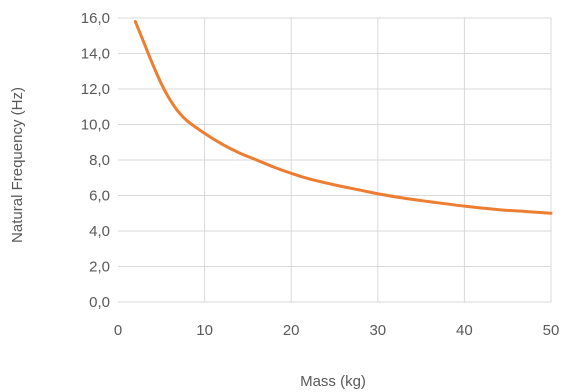 The height and width of the screenshot is (392, 563). What do you see at coordinates (95, 18) in the screenshot?
I see `y-tick-label: 16,0` at bounding box center [95, 18].